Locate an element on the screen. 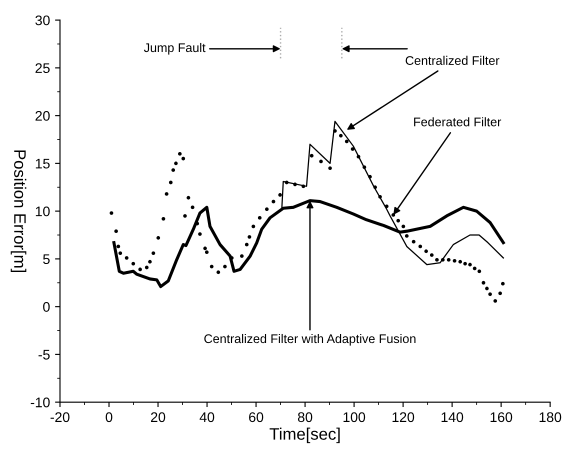 The image size is (566, 457). y-tick-label: 30 is located at coordinates (42, 20).